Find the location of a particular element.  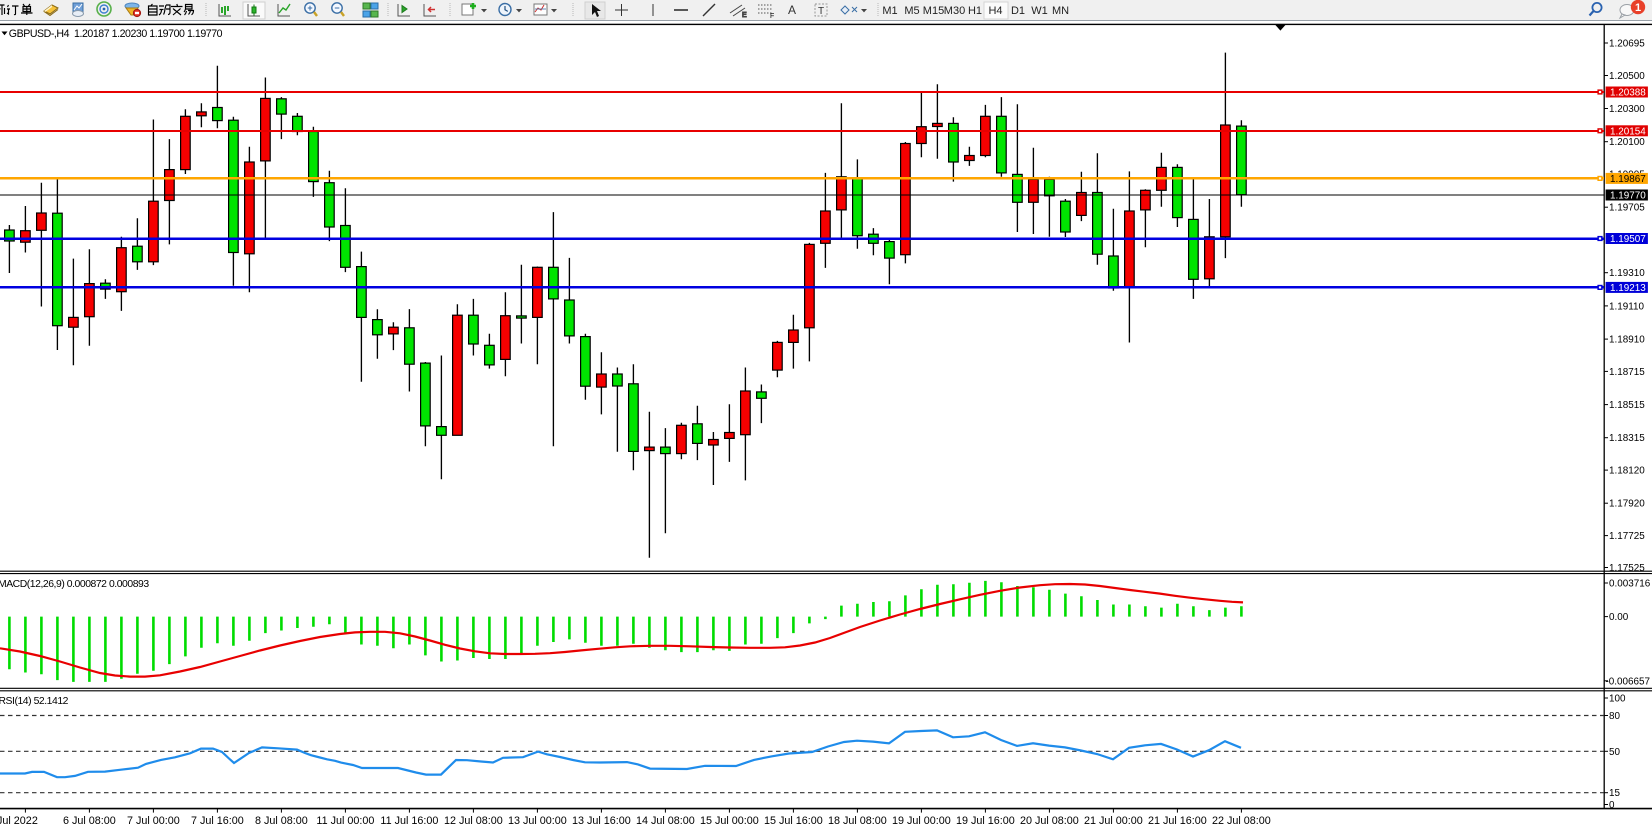

svg-text: 100 is located at coordinates (1617, 699).